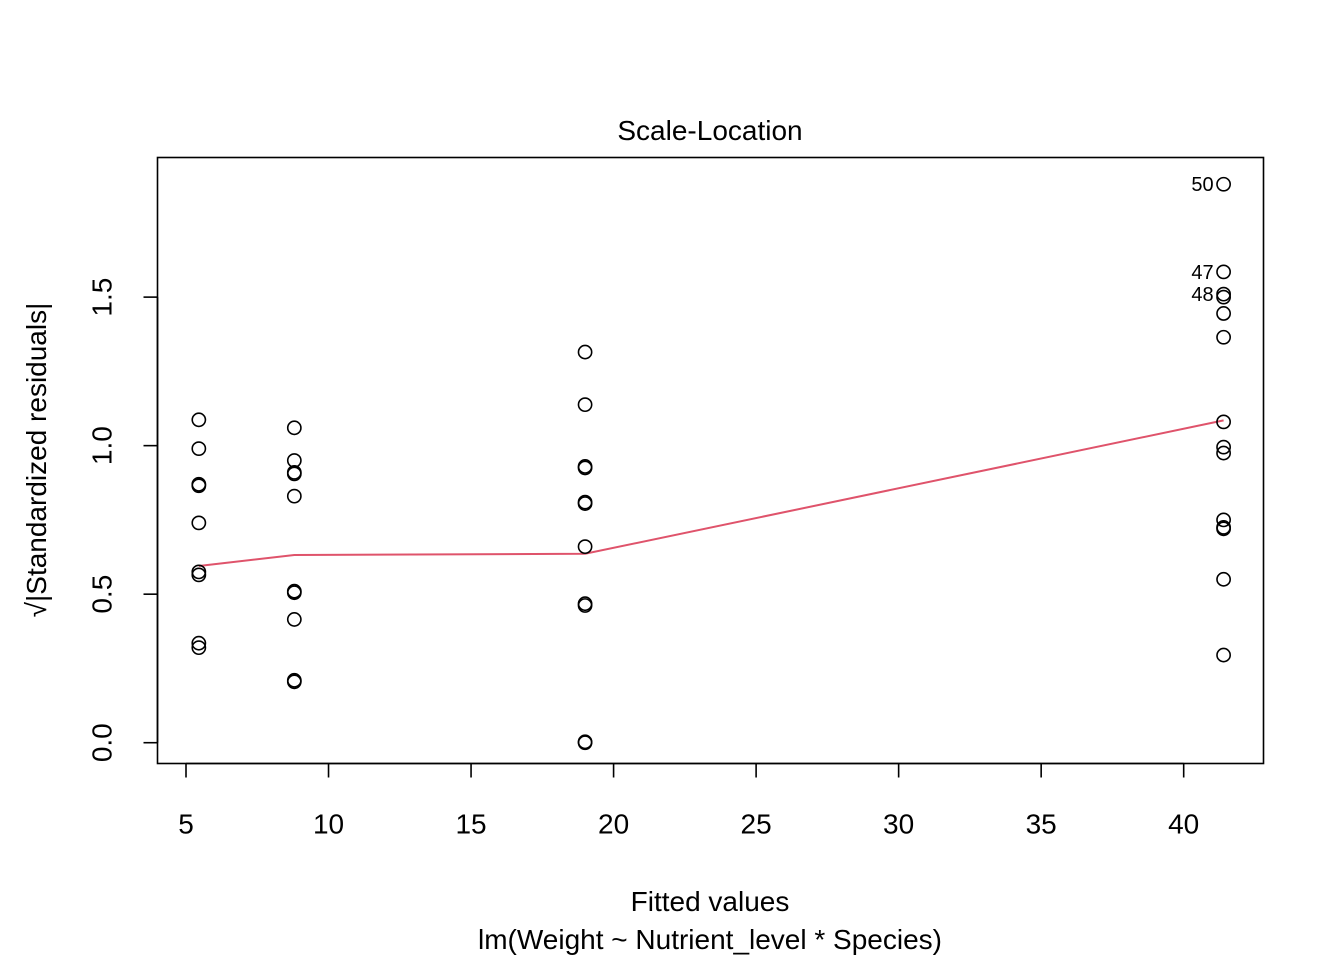 The width and height of the screenshot is (1344, 960). Describe the element at coordinates (1183, 824) in the screenshot. I see `x-tick-label: 40` at that location.